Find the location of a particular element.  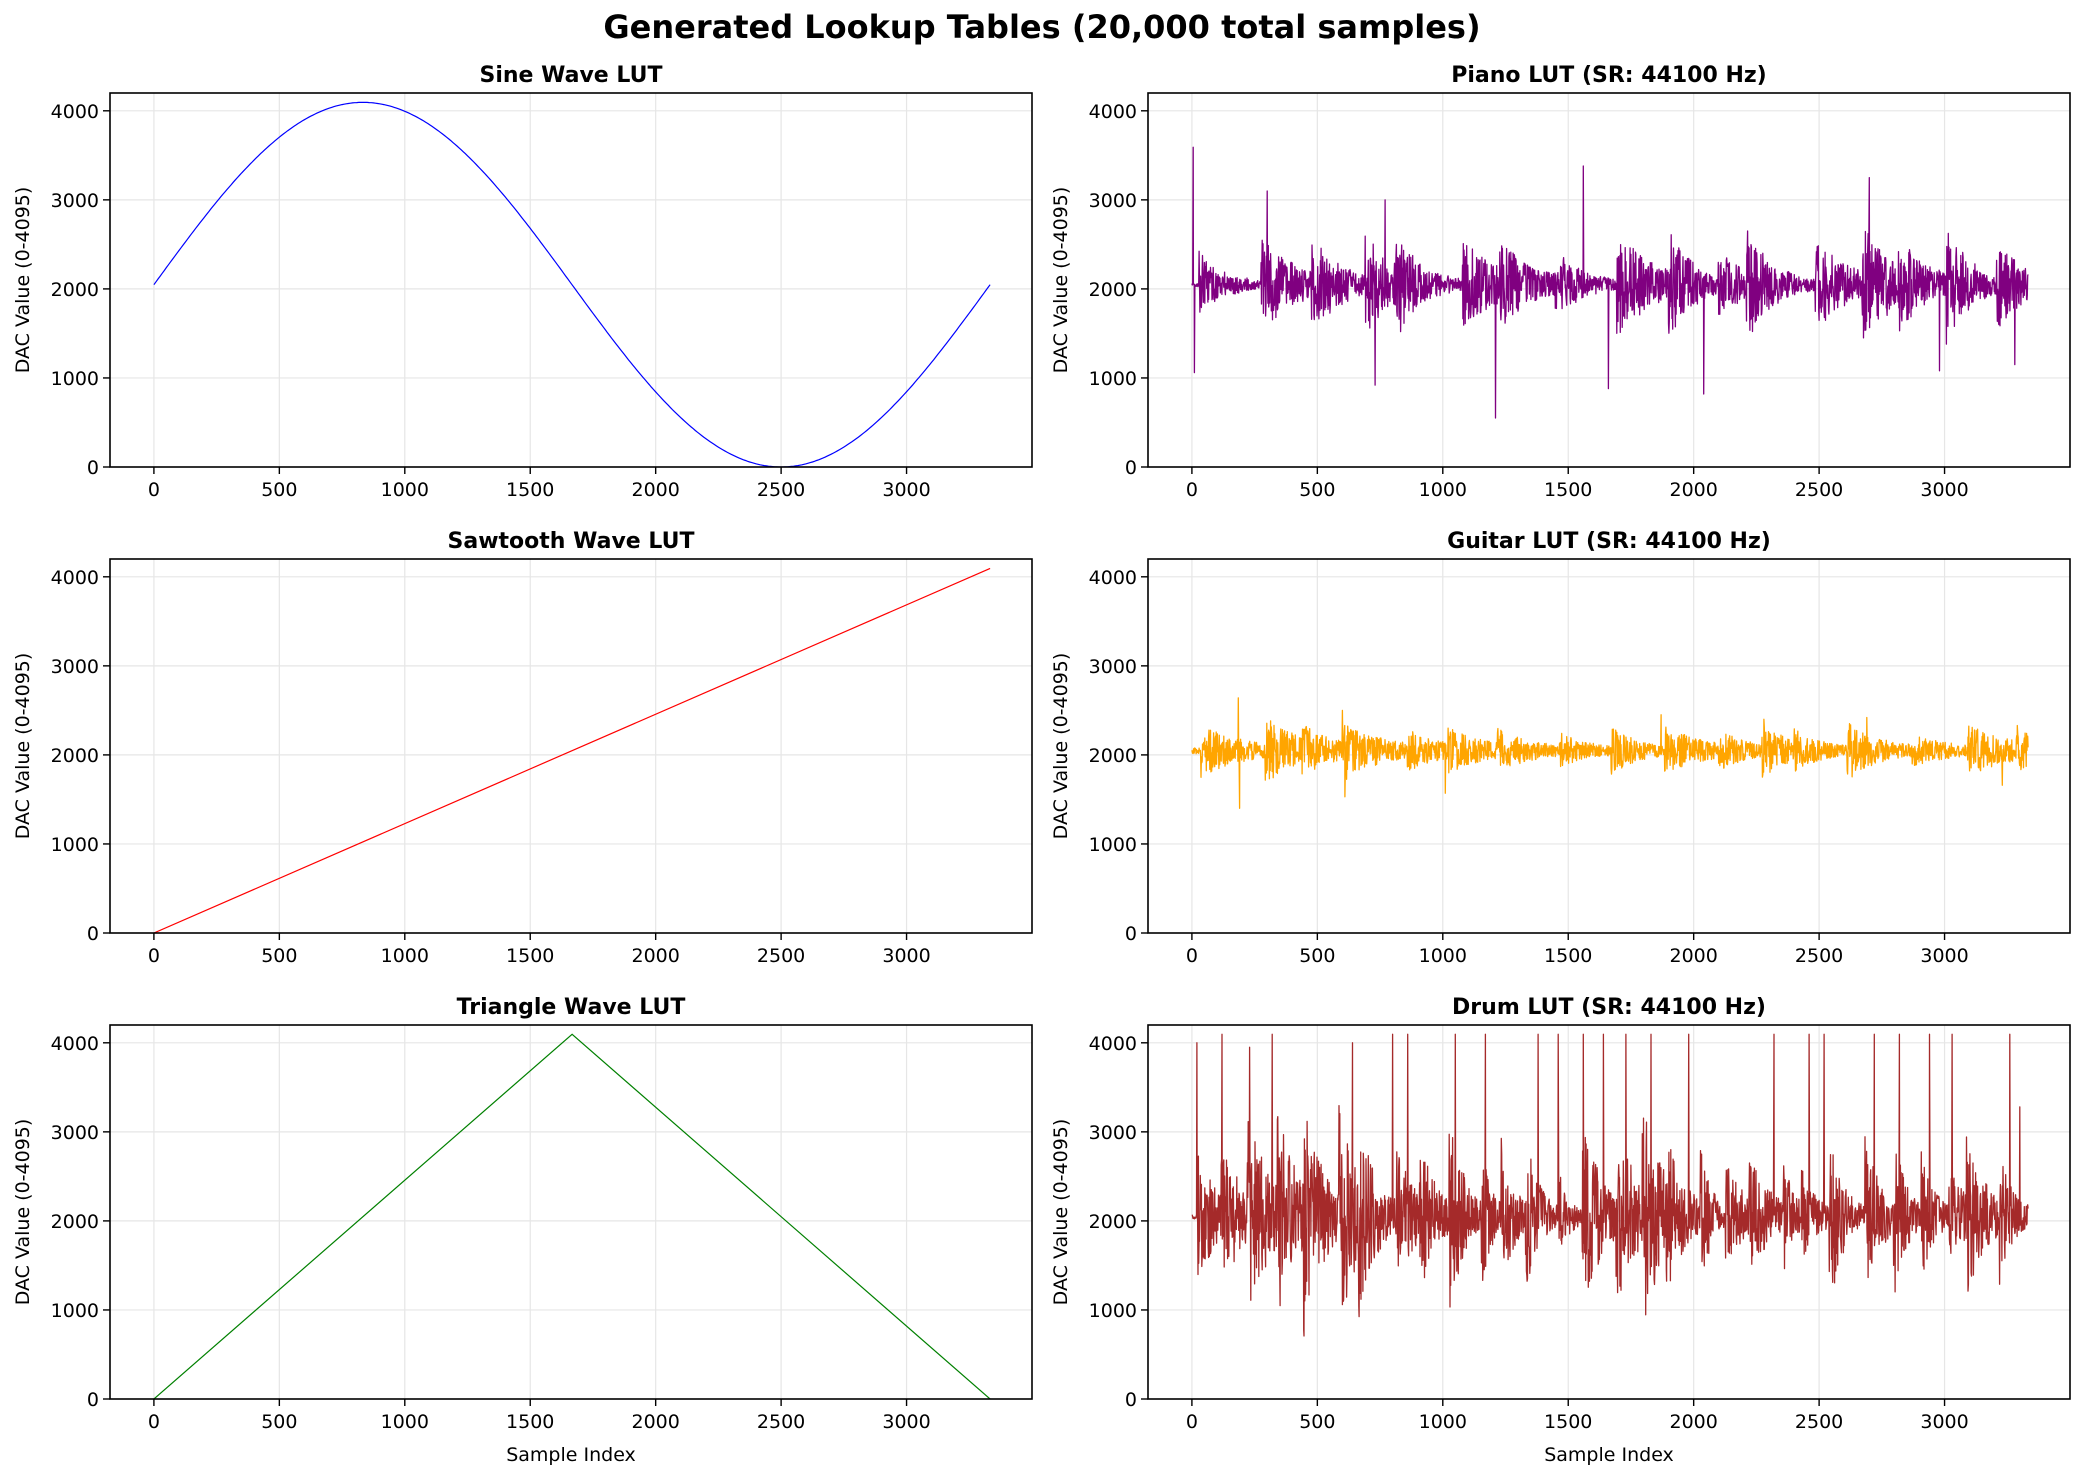

panel-title: Sawtooth Wave LUT is located at coordinates (571, 541).